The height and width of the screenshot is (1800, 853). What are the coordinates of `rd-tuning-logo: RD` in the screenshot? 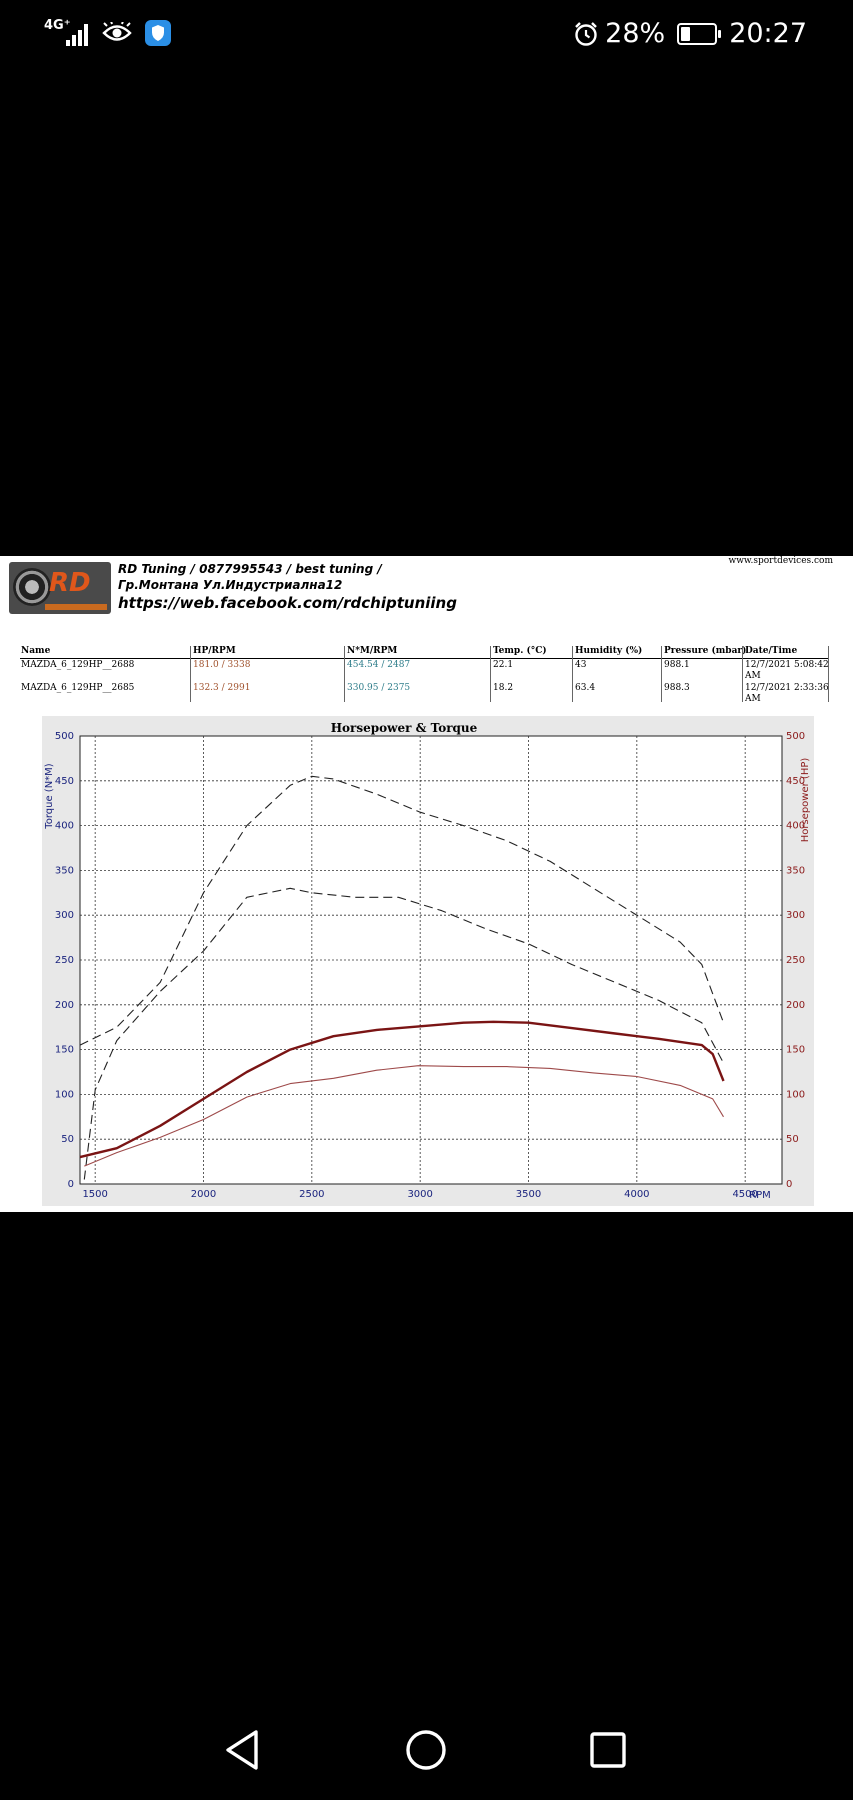 It's located at (60, 588).